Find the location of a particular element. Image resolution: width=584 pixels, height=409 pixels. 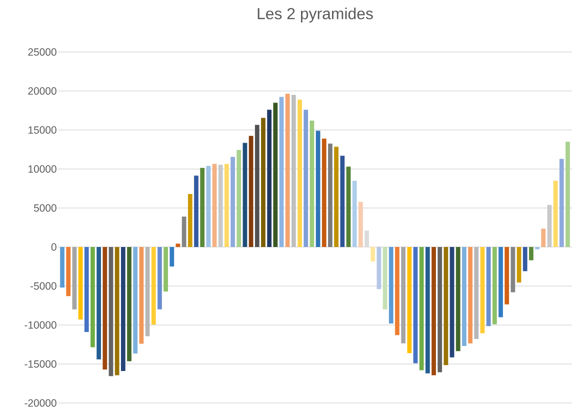

y-tick-label: 5000 is located at coordinates (45, 208).